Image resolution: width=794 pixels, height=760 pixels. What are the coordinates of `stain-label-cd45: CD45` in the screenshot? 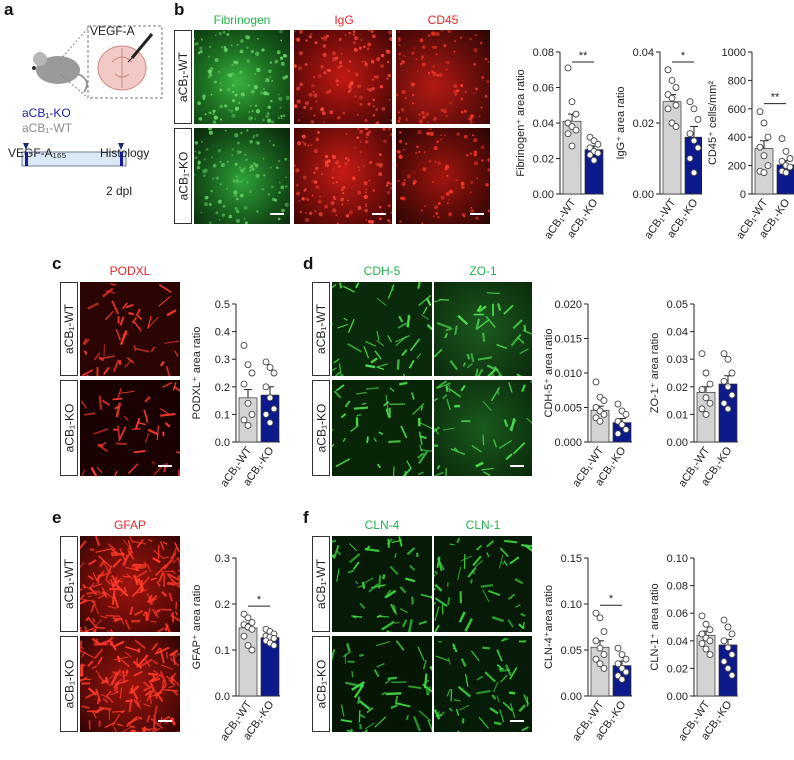 It's located at (443, 20).